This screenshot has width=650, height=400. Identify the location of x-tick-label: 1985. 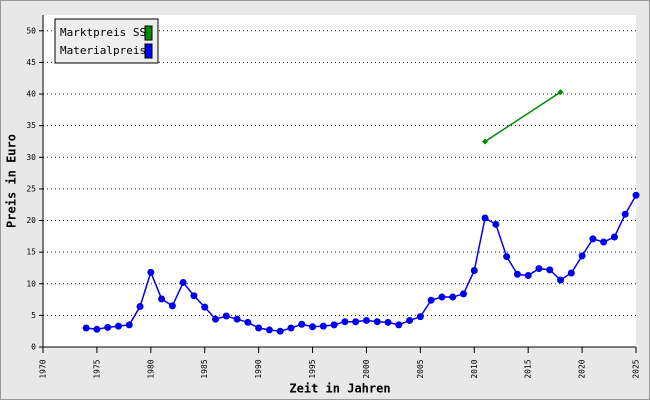
(204, 368).